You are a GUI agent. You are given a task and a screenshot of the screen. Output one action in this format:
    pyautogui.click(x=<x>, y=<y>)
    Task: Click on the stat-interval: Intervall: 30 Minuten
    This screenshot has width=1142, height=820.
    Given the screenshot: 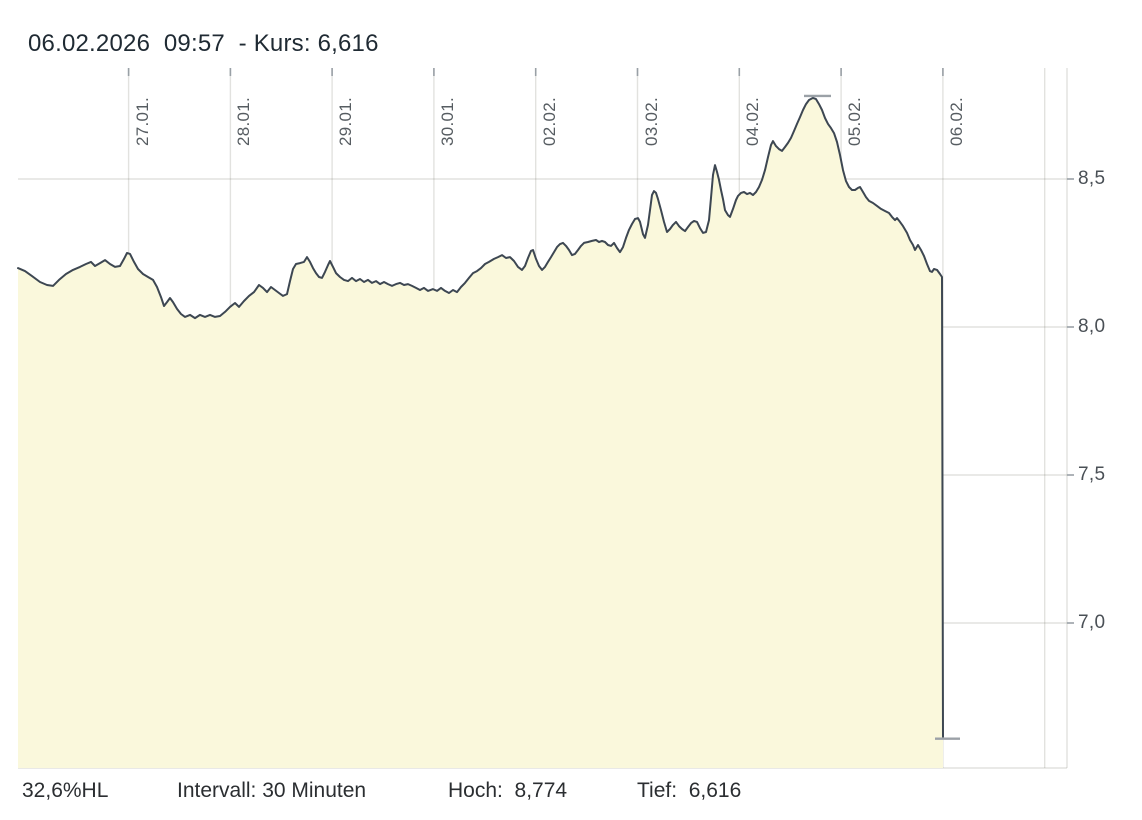 What is the action you would take?
    pyautogui.click(x=272, y=790)
    